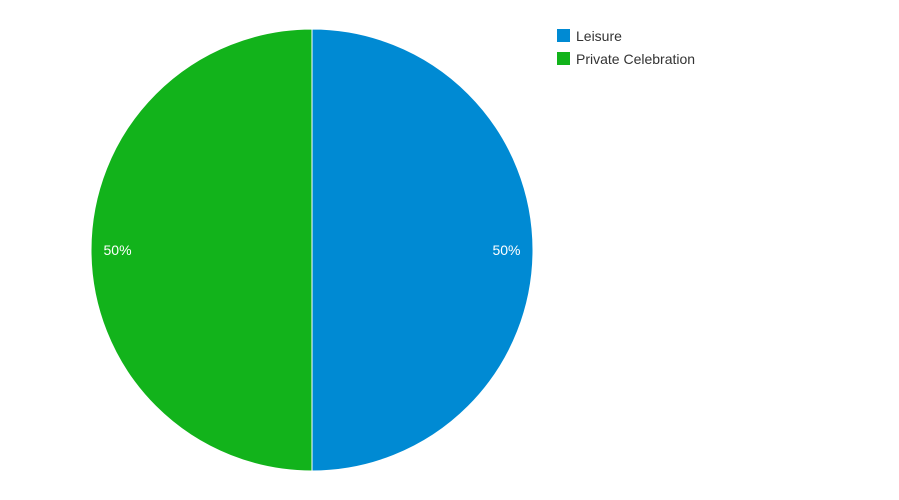 The height and width of the screenshot is (500, 899). Describe the element at coordinates (636, 58) in the screenshot. I see `legend-label-private-celebration: Private Celebration` at that location.